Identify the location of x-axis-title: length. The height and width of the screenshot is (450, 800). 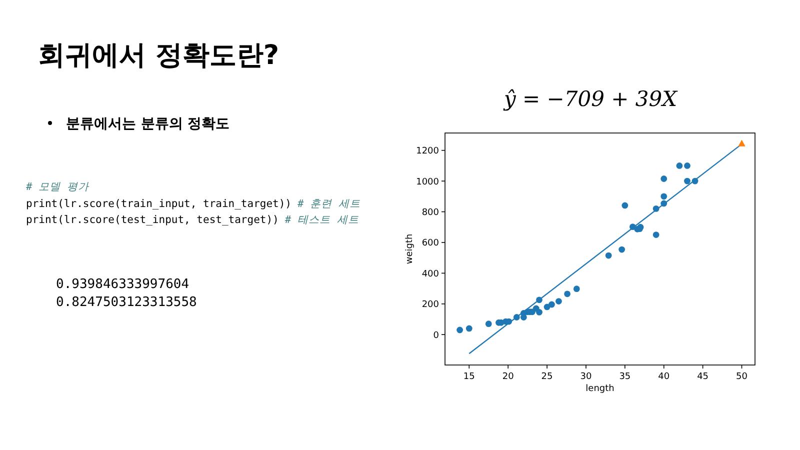
(600, 389).